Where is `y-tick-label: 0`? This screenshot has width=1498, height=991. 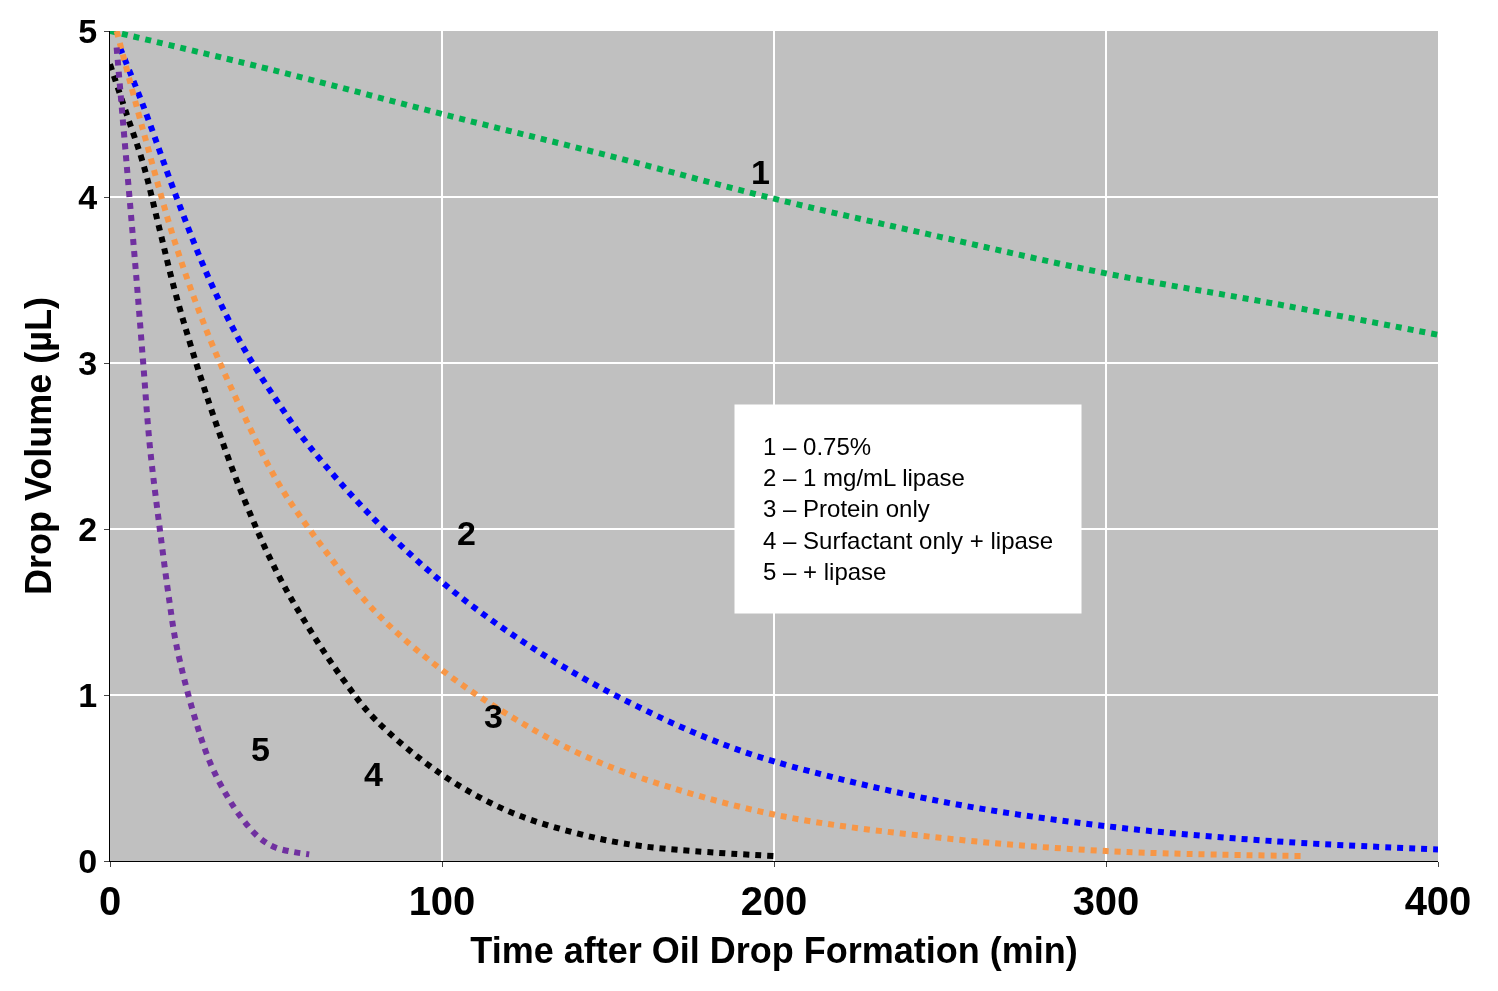 y-tick-label: 0 is located at coordinates (88, 860).